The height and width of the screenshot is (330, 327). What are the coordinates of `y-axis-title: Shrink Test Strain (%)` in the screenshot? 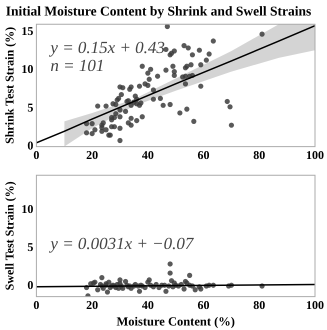 It's located at (9, 85).